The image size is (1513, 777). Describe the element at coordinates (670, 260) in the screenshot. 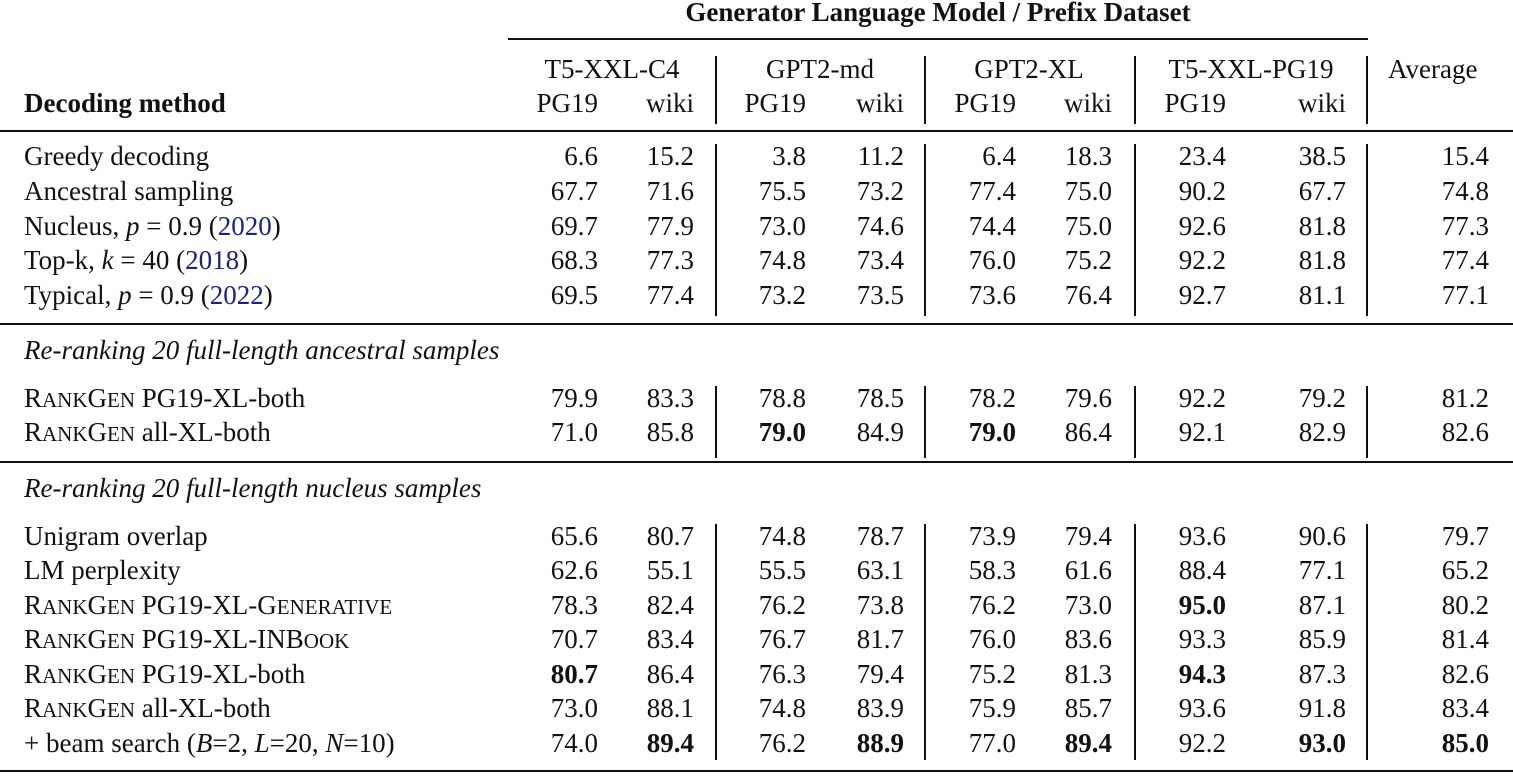

I see `score-cell: 77.3` at that location.